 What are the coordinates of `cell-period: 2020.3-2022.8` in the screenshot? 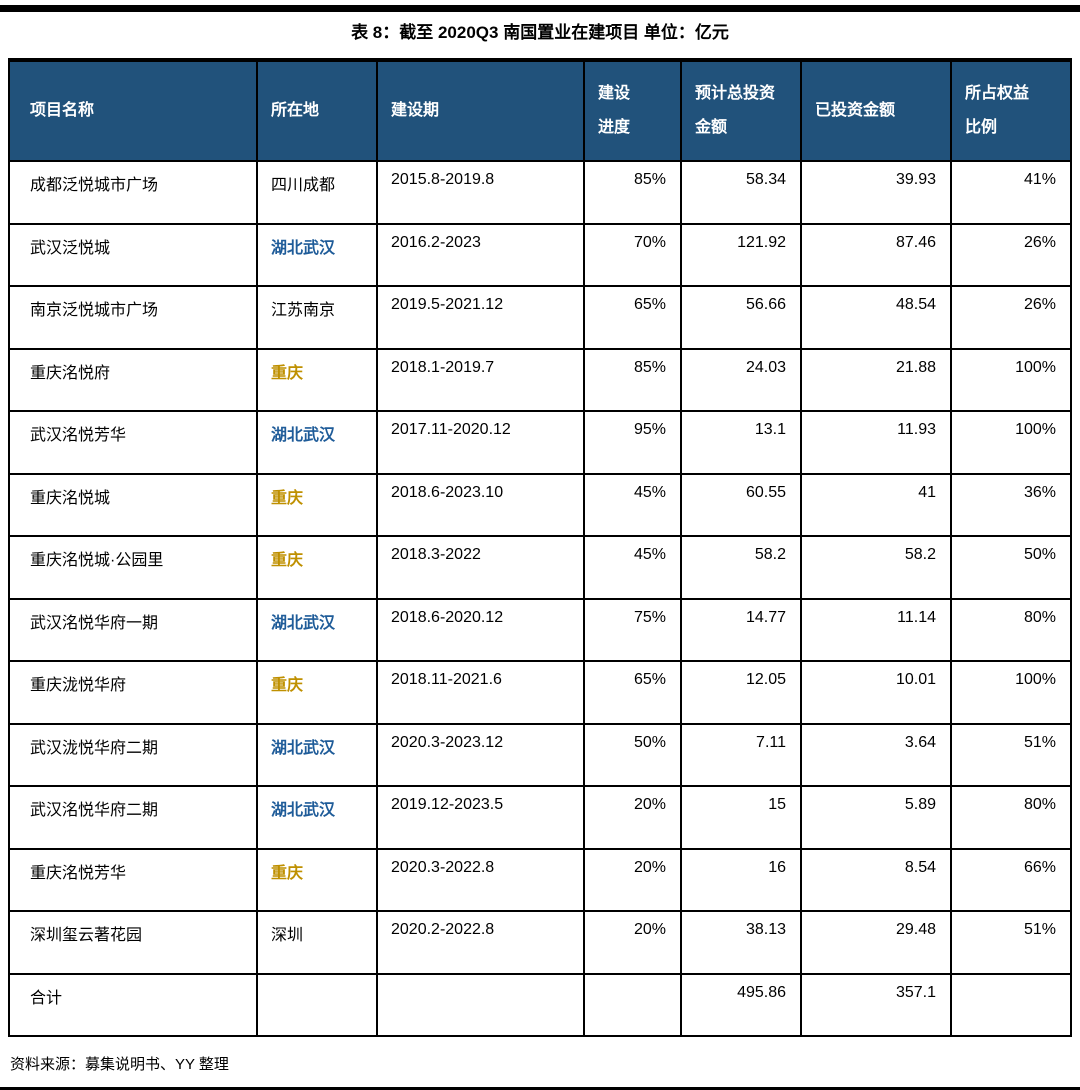 It's located at (480, 879).